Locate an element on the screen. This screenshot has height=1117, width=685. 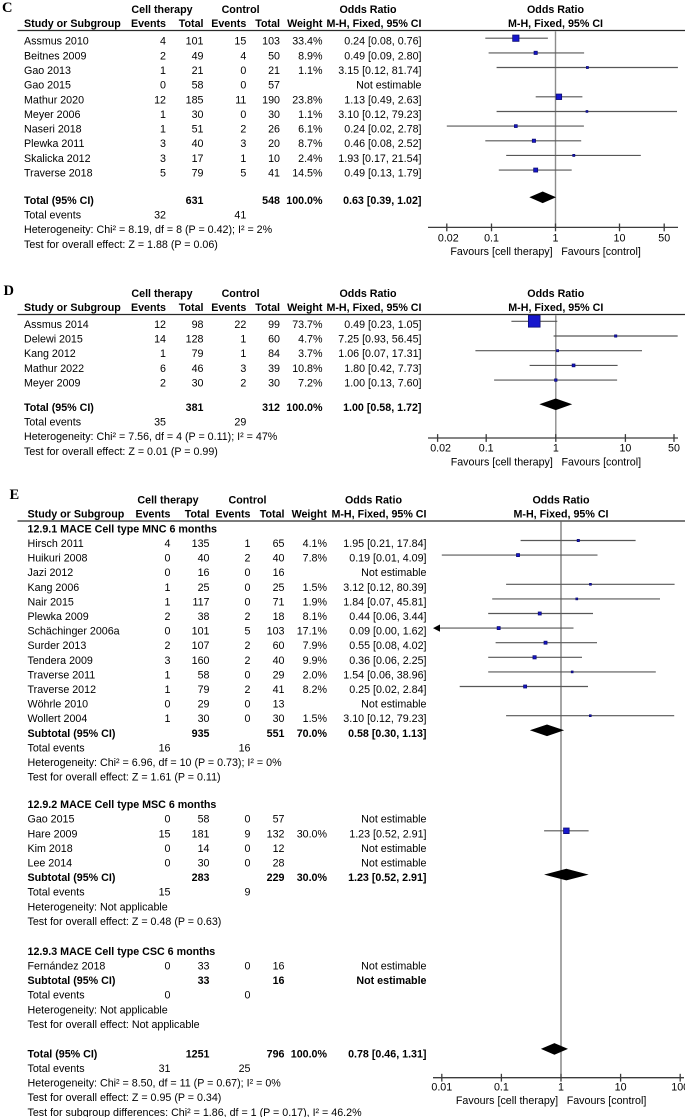
svg-text: 23.8% is located at coordinates (307, 100).